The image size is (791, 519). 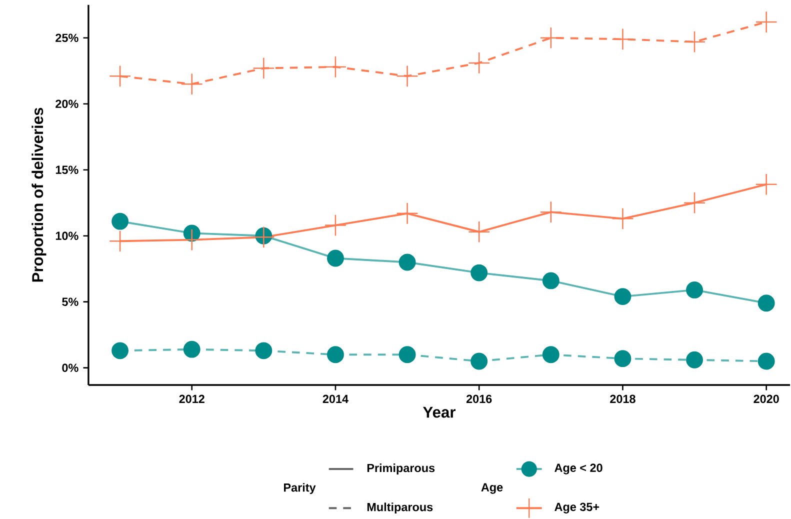 What do you see at coordinates (401, 469) in the screenshot?
I see `text: Primiparous` at bounding box center [401, 469].